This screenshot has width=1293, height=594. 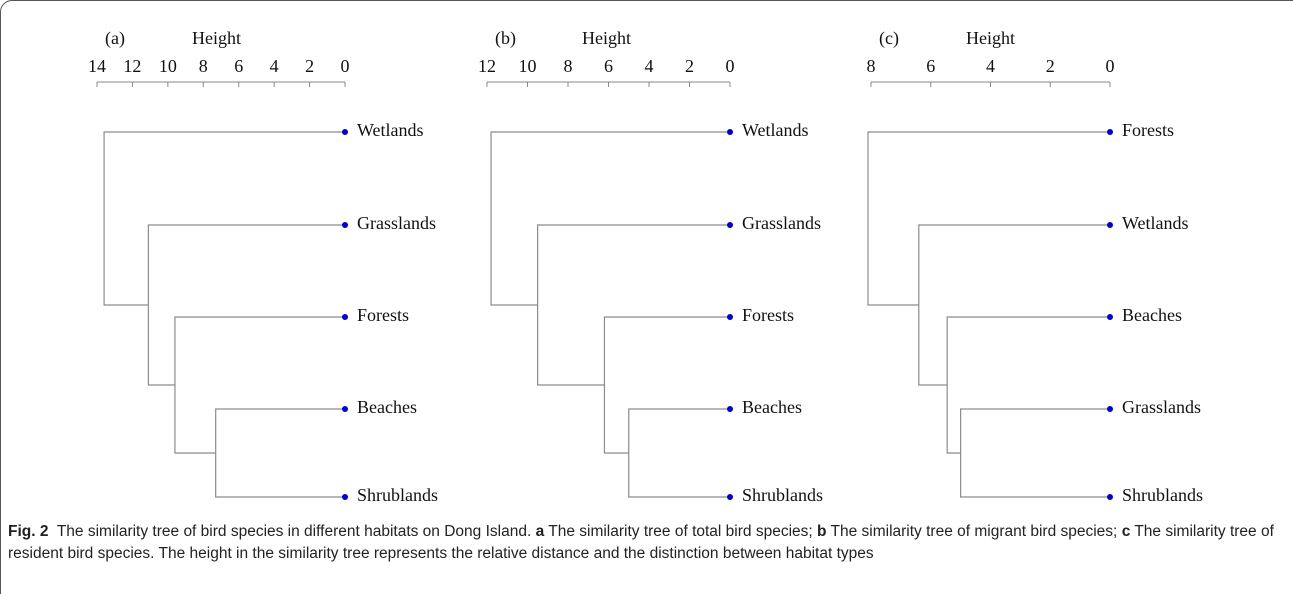 I want to click on caption-key: b, so click(x=822, y=531).